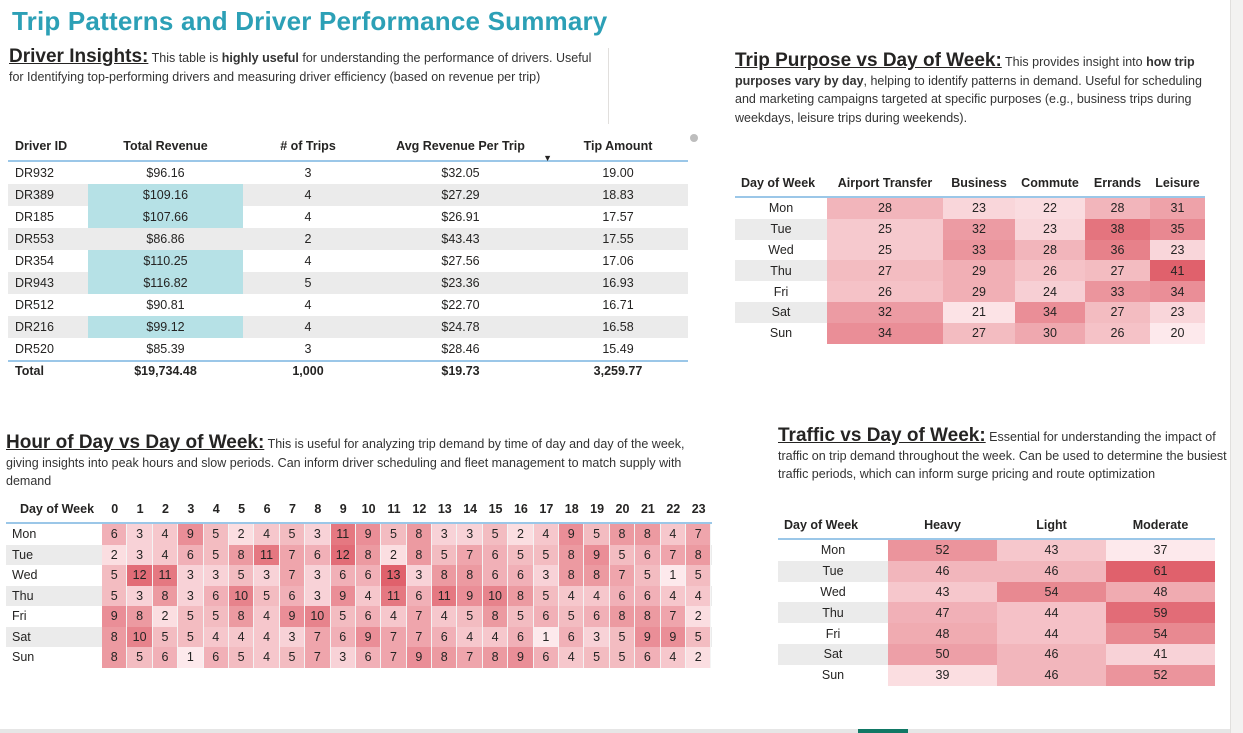 Image resolution: width=1243 pixels, height=733 pixels. What do you see at coordinates (368, 509) in the screenshot?
I see `hour-column-header: 10` at bounding box center [368, 509].